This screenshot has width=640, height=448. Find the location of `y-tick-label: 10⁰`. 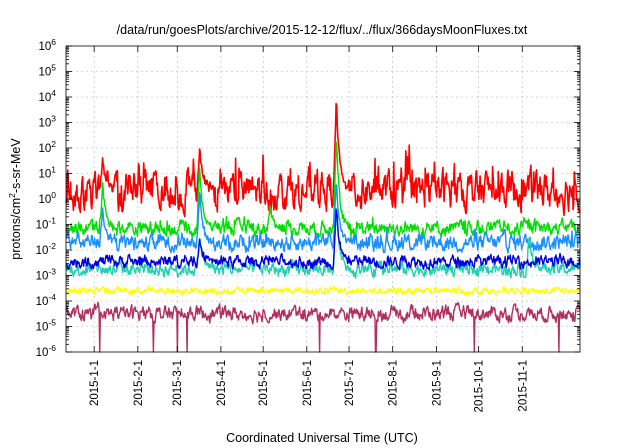

y-tick-label: 10⁰ is located at coordinates (47, 198).